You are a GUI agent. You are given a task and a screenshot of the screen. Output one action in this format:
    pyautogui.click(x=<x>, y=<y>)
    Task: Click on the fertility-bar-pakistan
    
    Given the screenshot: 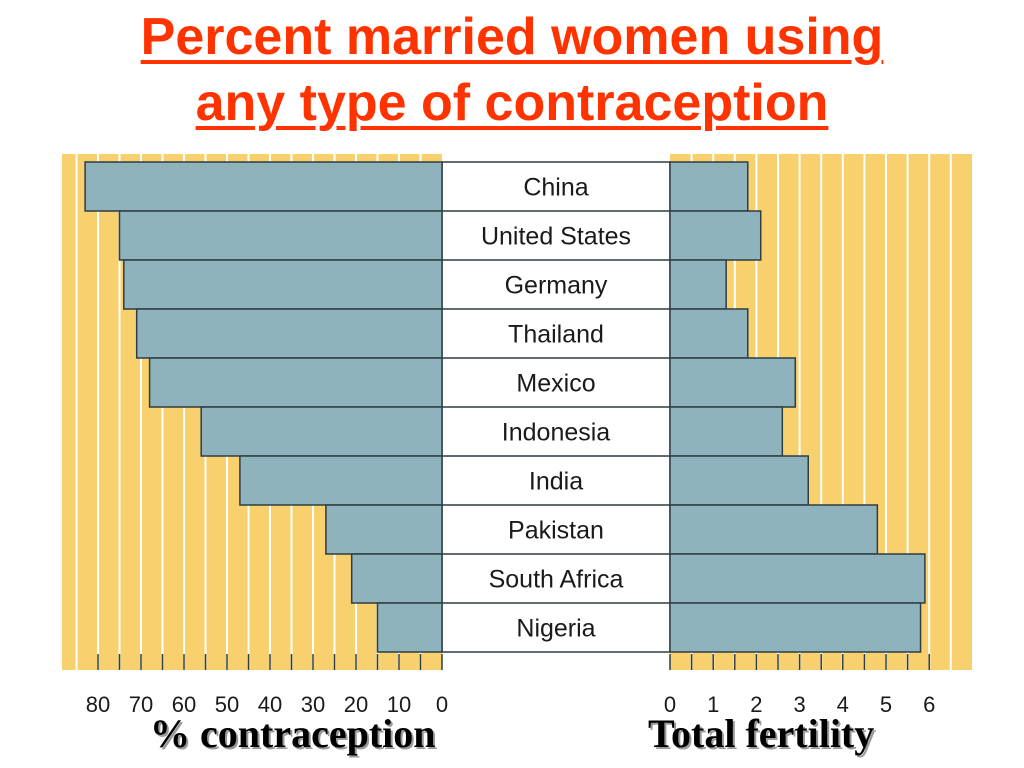 What is the action you would take?
    pyautogui.click(x=774, y=529)
    